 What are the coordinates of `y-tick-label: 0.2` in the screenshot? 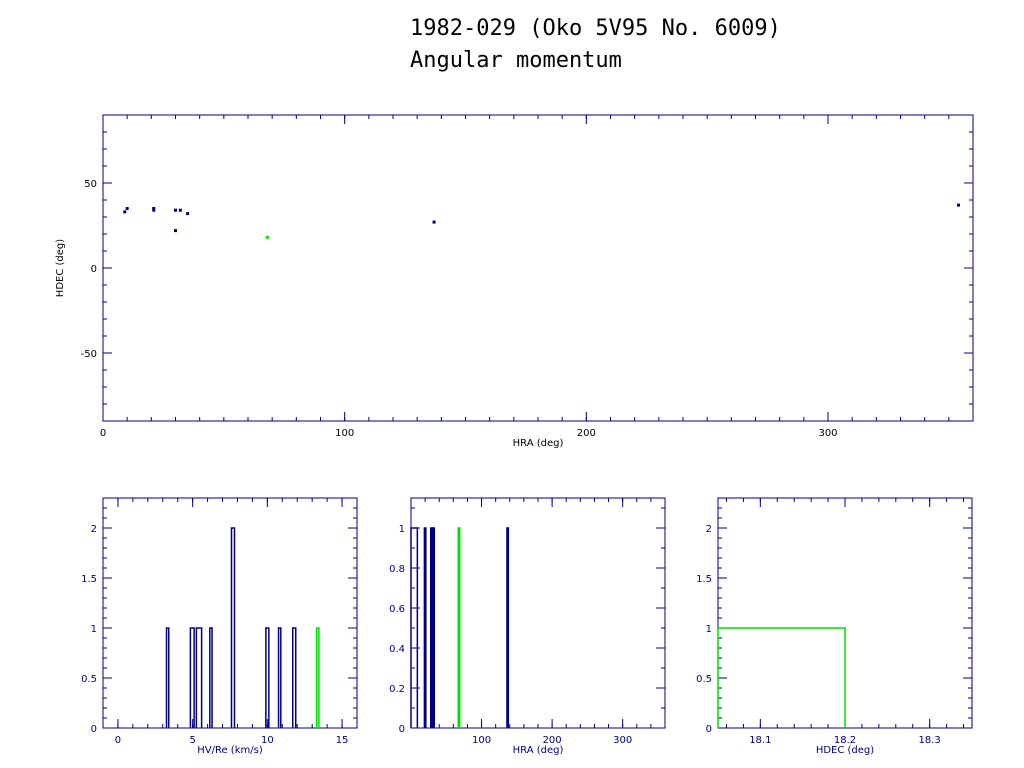 It's located at (397, 689).